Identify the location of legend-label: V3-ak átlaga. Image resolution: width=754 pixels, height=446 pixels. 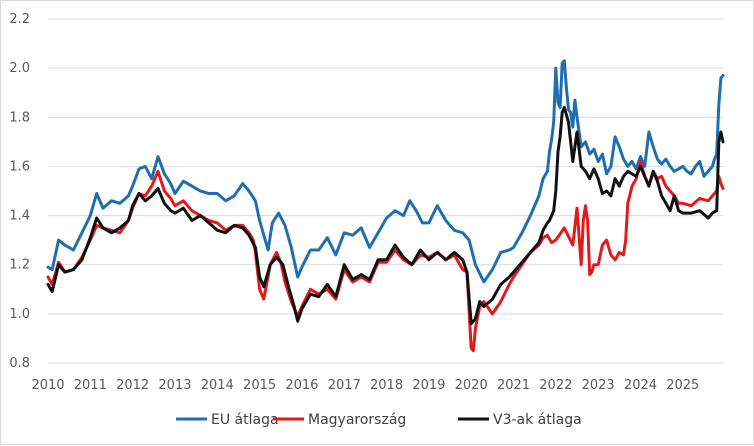
(537, 420).